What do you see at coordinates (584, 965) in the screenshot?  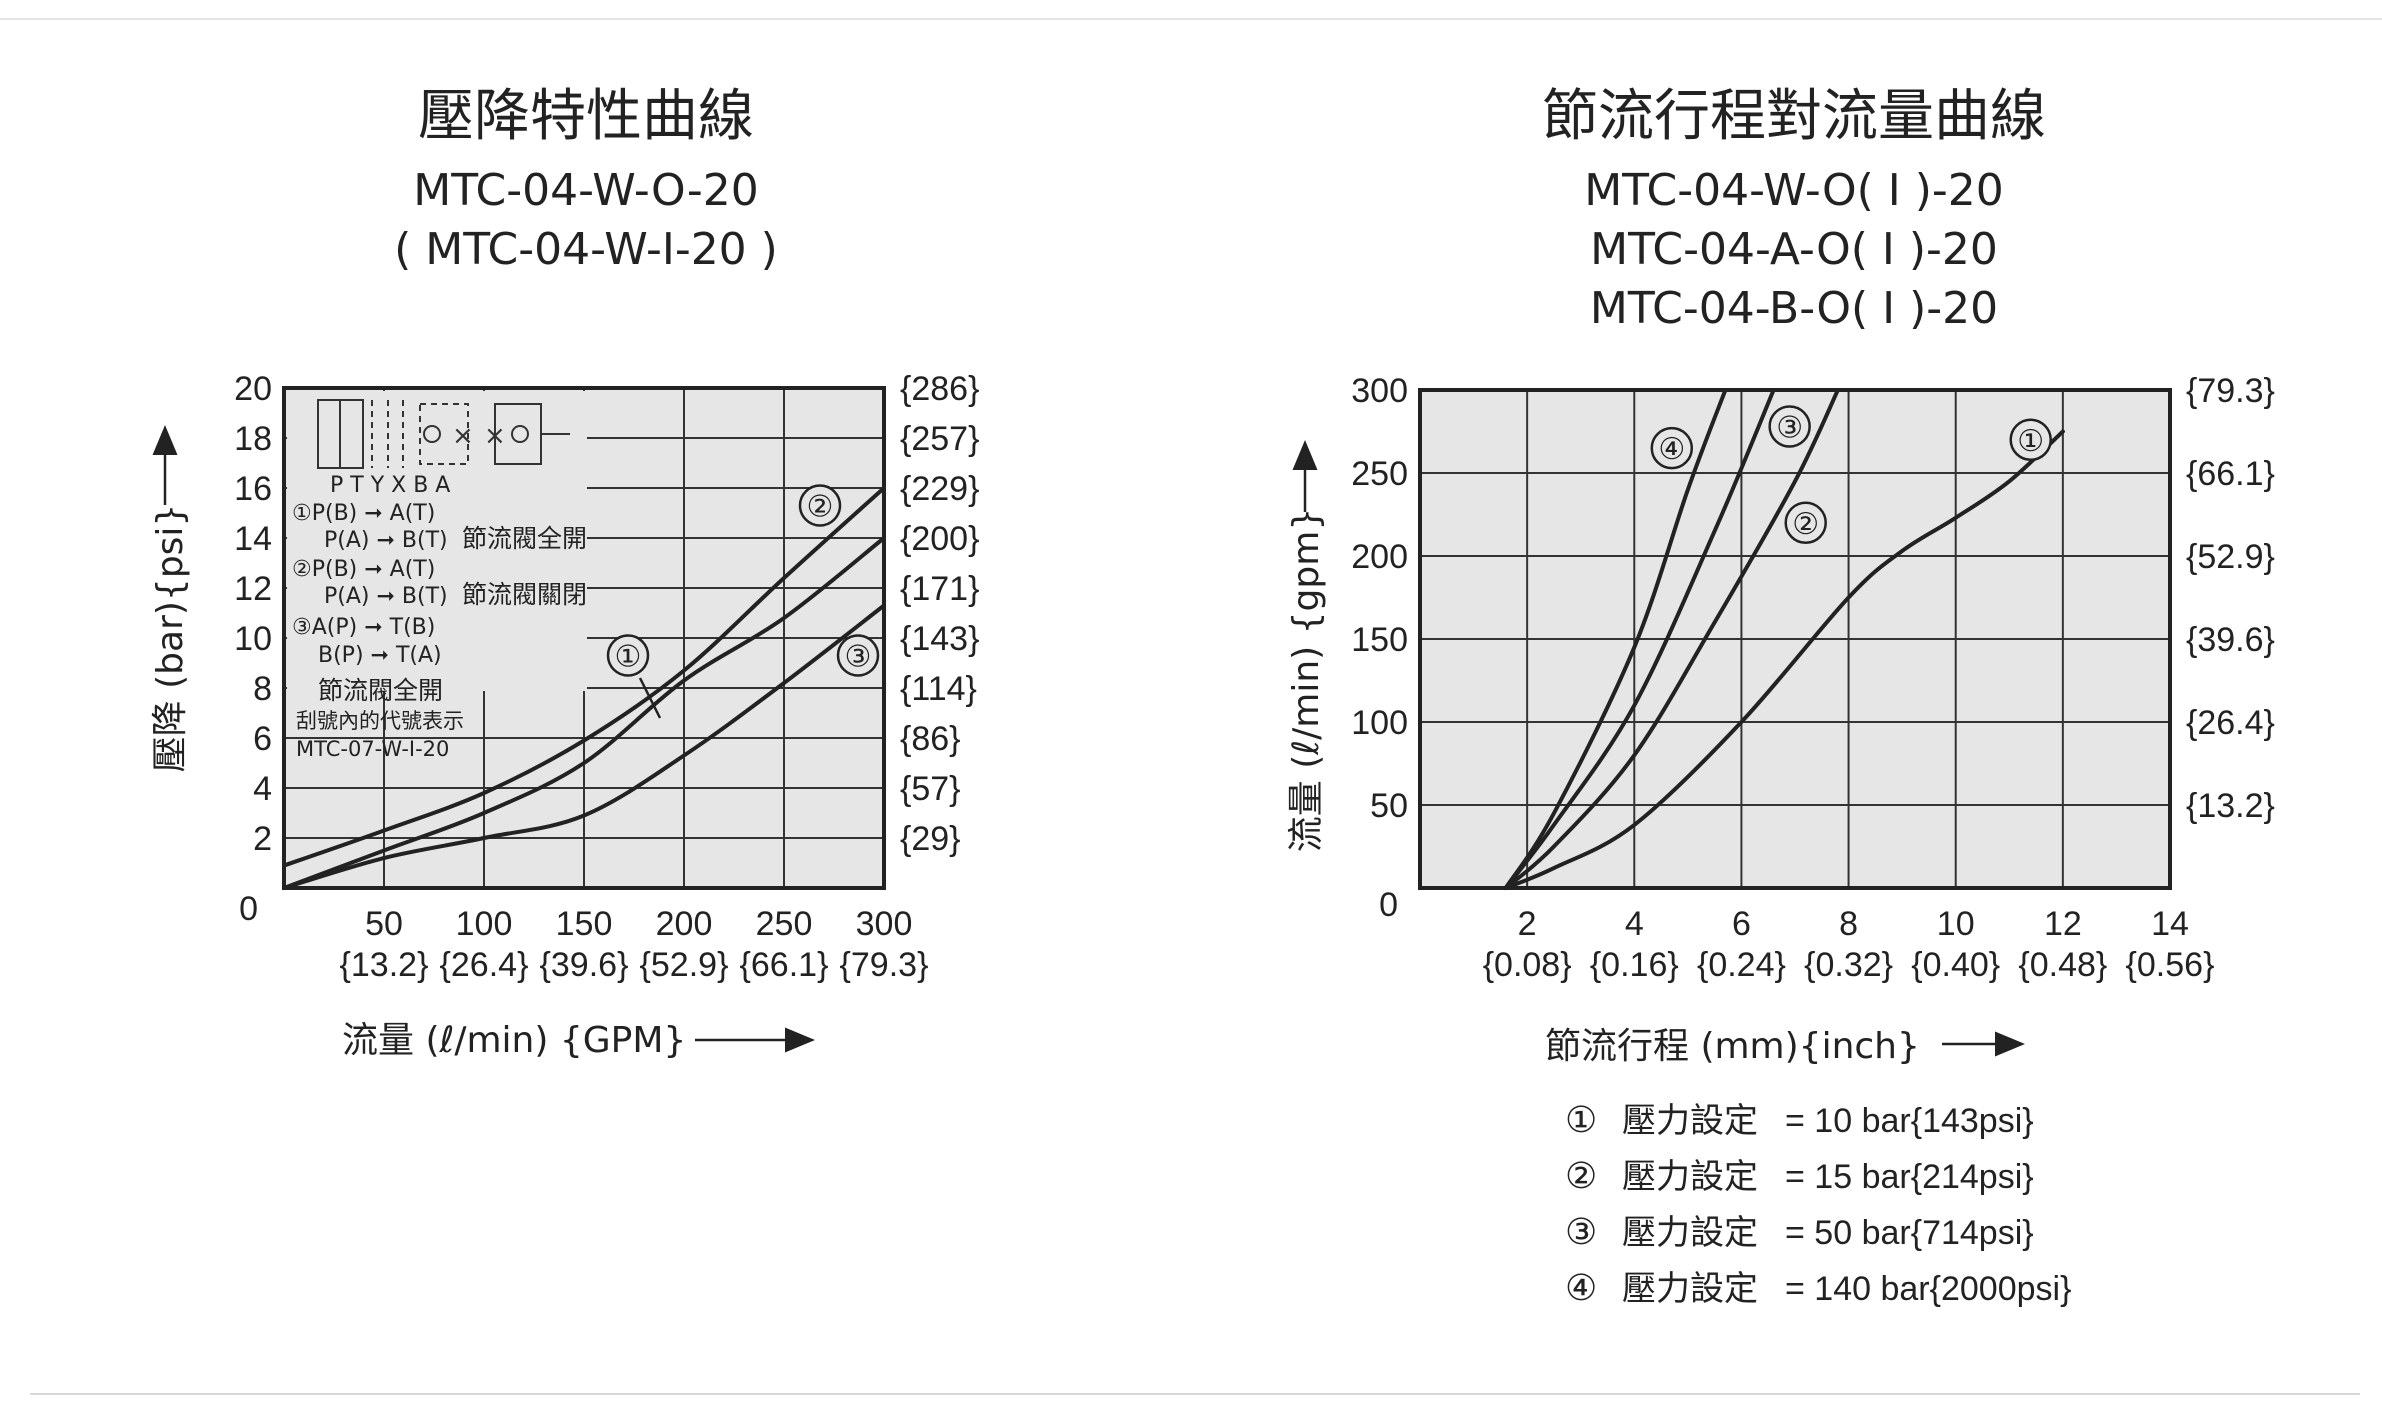 I see `x-tick-alt-label: {39.6}` at bounding box center [584, 965].